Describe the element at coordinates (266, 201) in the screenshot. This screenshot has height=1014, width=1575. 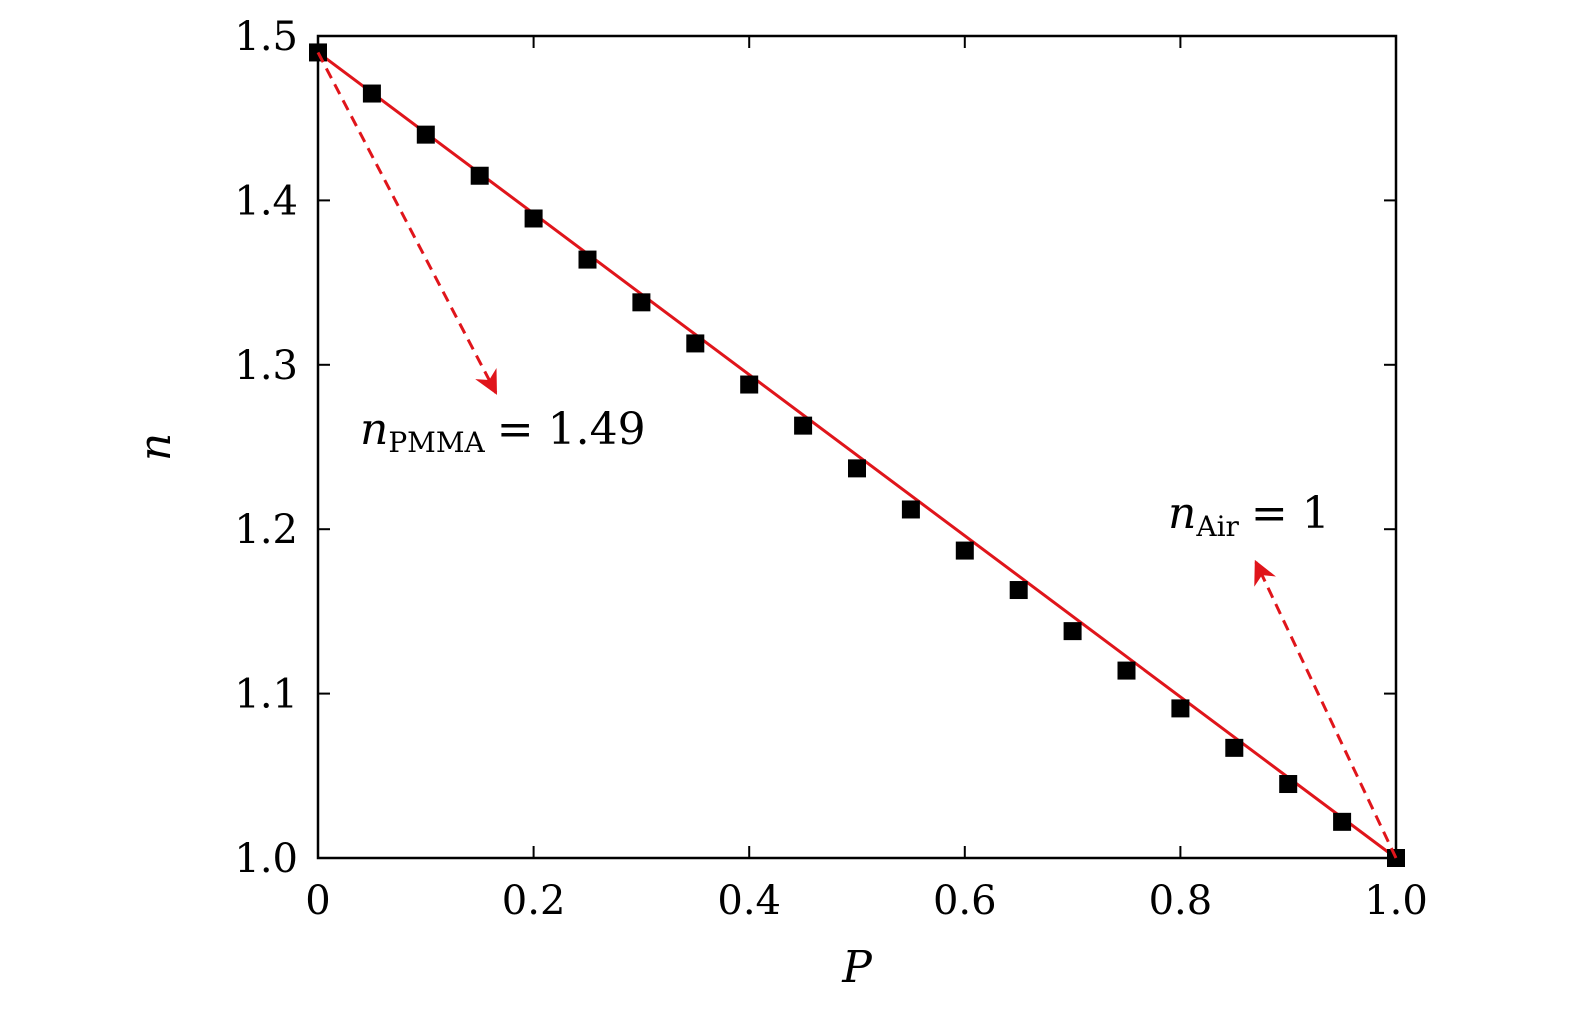
I see `y-tick-label: 1.4` at that location.